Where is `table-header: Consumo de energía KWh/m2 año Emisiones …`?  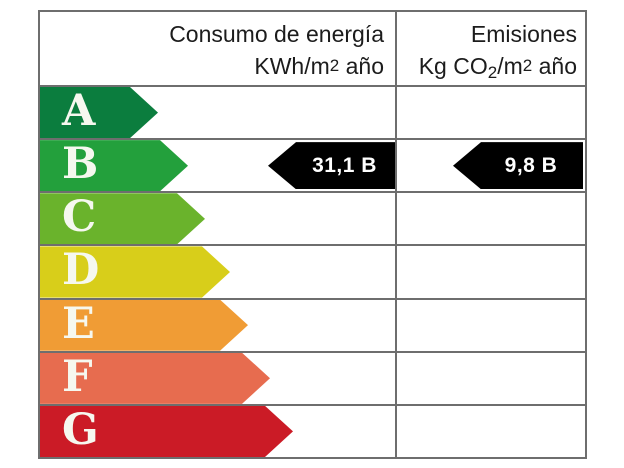 table-header: Consumo de energía KWh/m2 año Emisiones … is located at coordinates (312, 48).